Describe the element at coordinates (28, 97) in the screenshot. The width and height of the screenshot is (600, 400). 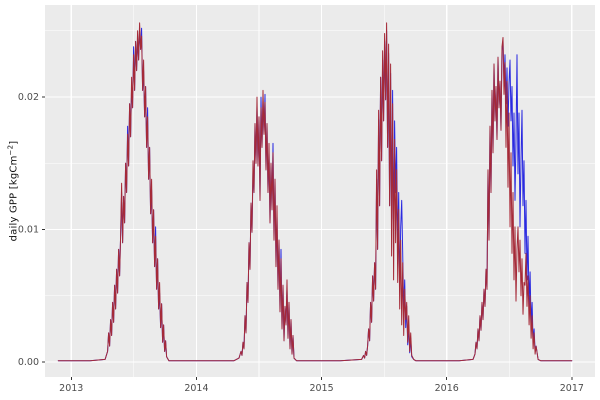
I see `y-tick-label: 0.02` at that location.